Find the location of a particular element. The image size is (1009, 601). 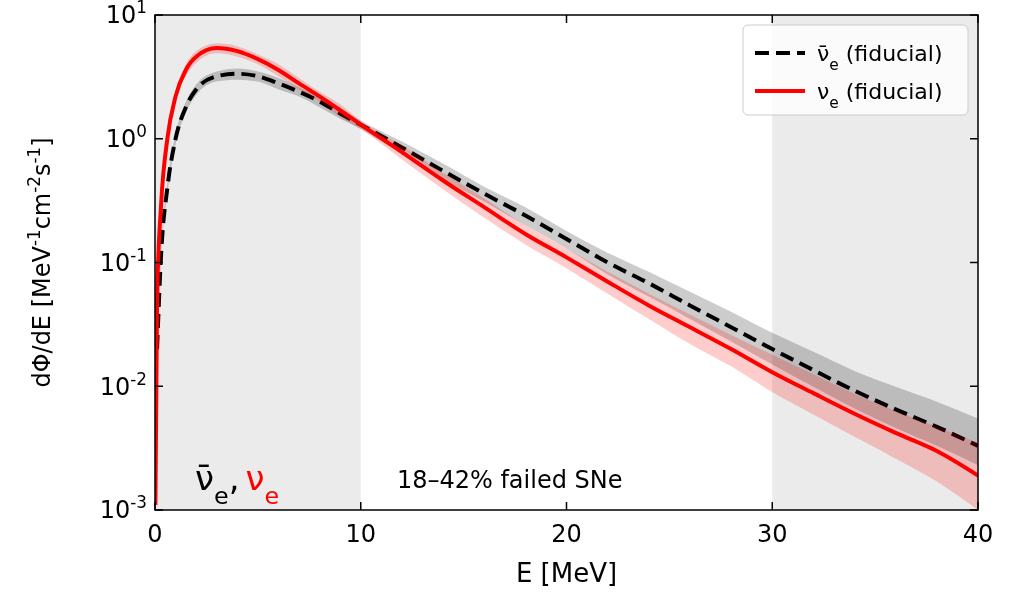

legend-label: ν̄$_{e}$ (fiducial) is located at coordinates (880, 57).